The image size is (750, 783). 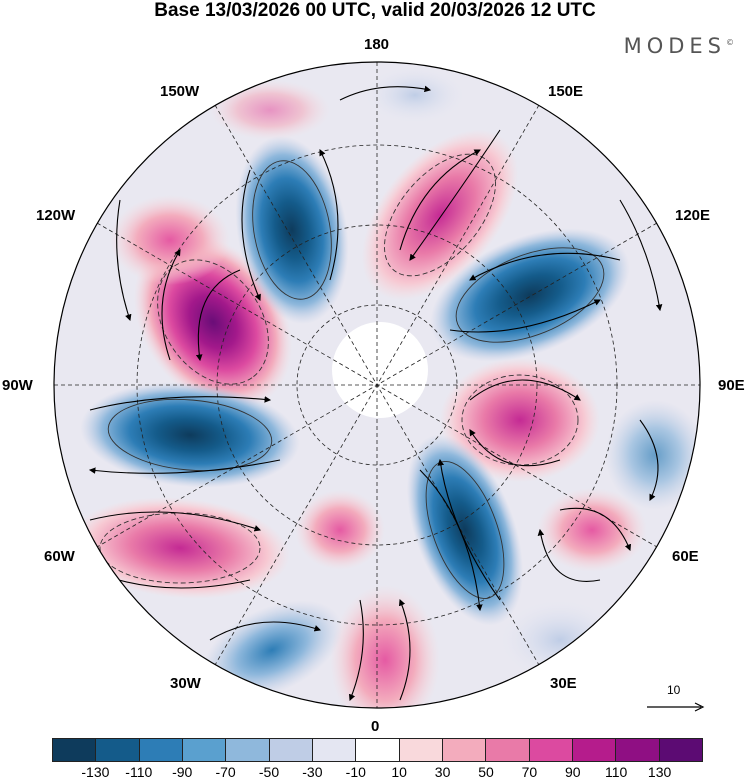 What do you see at coordinates (530, 295) in the screenshot?
I see `anomaly-neg-120e` at bounding box center [530, 295].